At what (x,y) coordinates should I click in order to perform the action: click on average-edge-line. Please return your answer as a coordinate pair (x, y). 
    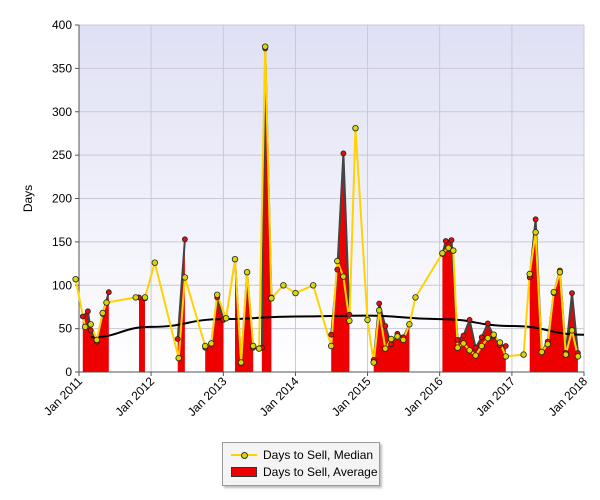
    Looking at the image, I should click on (181, 289).